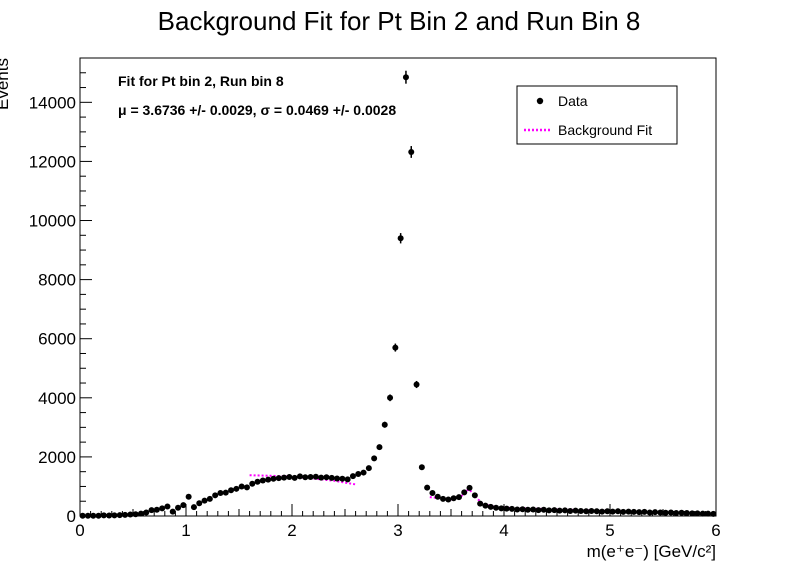 Image resolution: width=798 pixels, height=575 pixels. Describe the element at coordinates (201, 81) in the screenshot. I see `fit-annotation: Fit for Pt bin 2, Run bin 8` at that location.